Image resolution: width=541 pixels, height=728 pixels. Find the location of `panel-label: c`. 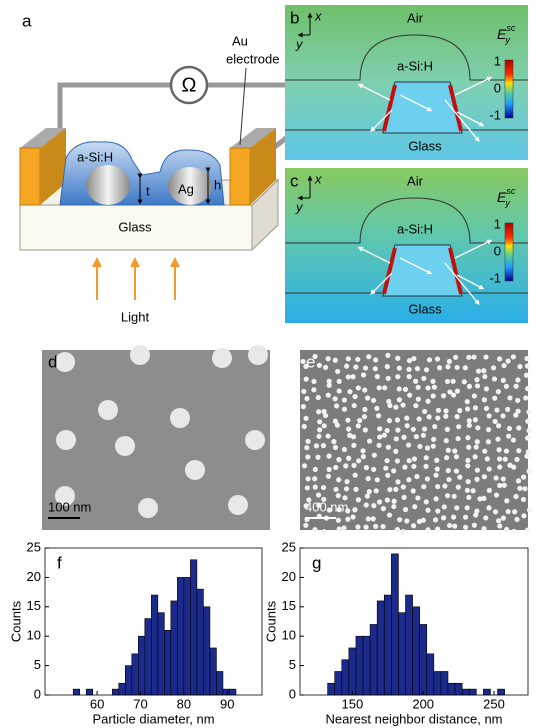

panel-label: c is located at coordinates (294, 180).